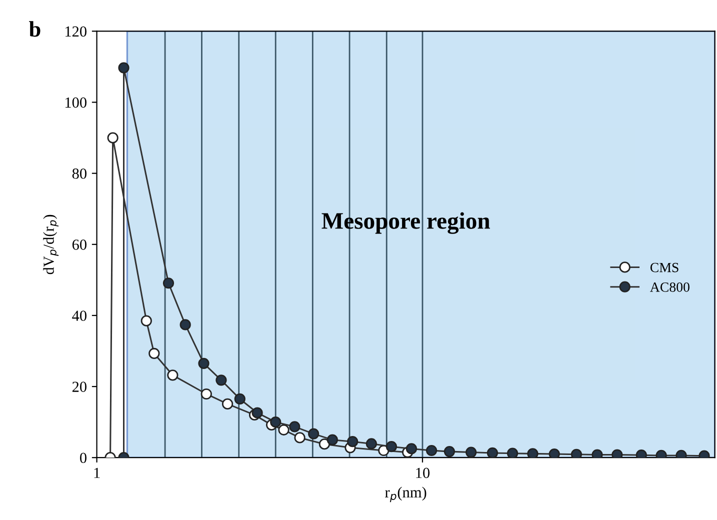 This screenshot has height=520, width=717. Describe the element at coordinates (76, 31) in the screenshot. I see `y-tick-label: 120` at that location.